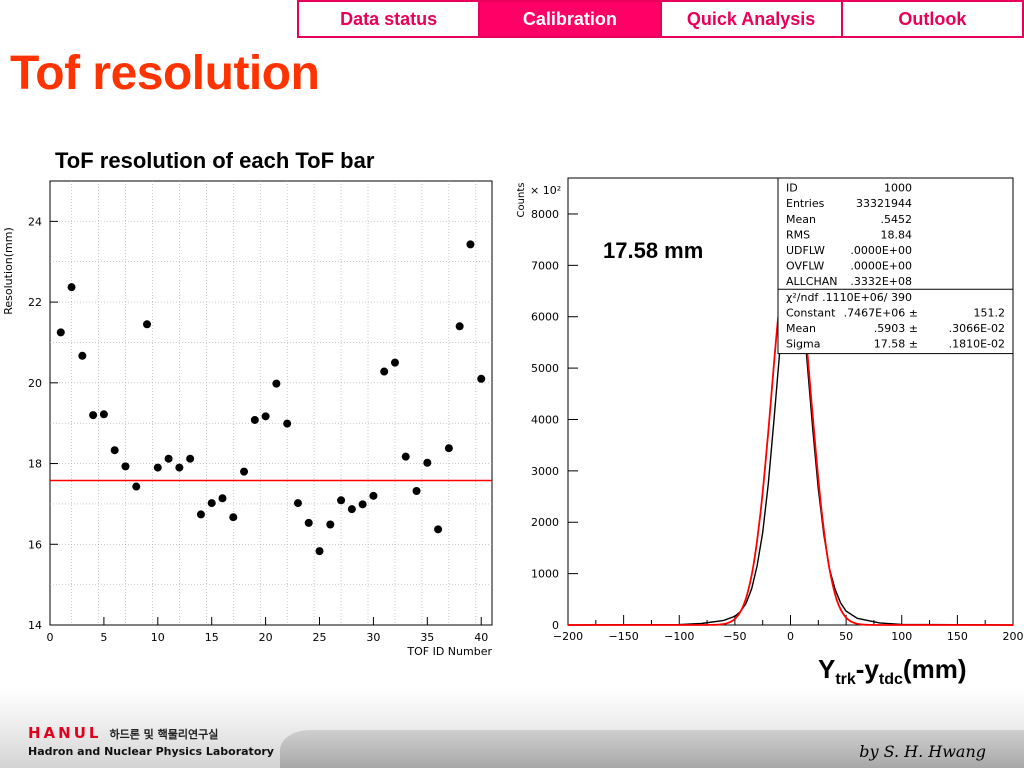 This screenshot has width=1024, height=768. I want to click on lab-korean-name: 하드론 및 핵물리연구실, so click(164, 734).